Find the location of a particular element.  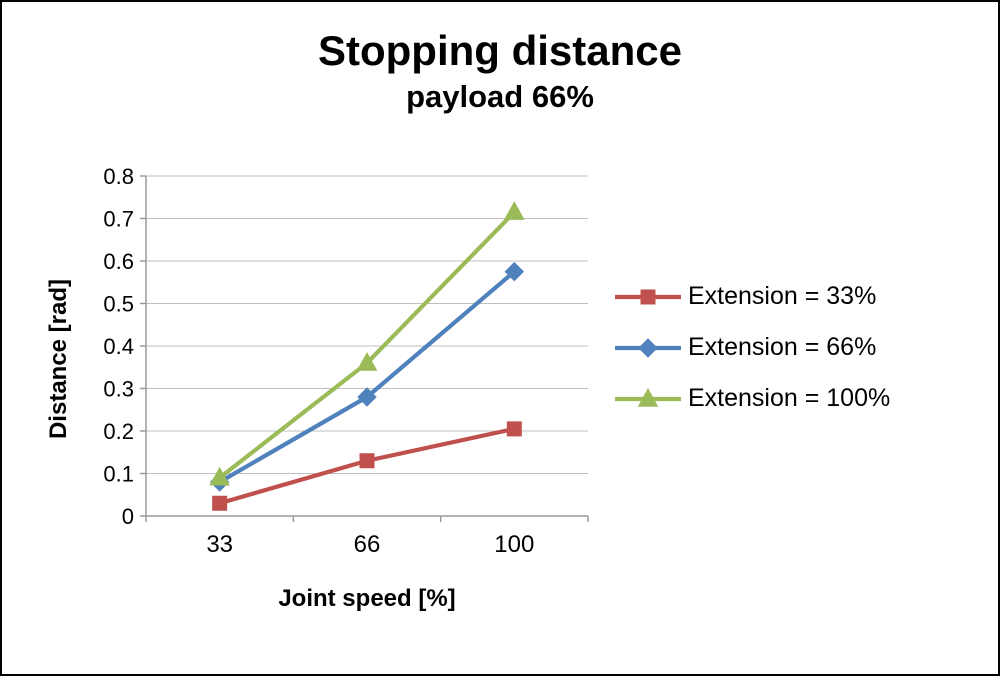

x-tick-label: 100 is located at coordinates (514, 544).